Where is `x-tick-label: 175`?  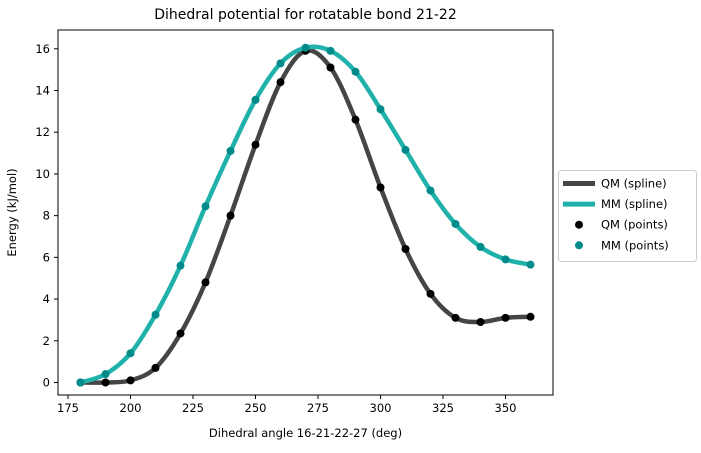 x-tick-label: 175 is located at coordinates (68, 408).